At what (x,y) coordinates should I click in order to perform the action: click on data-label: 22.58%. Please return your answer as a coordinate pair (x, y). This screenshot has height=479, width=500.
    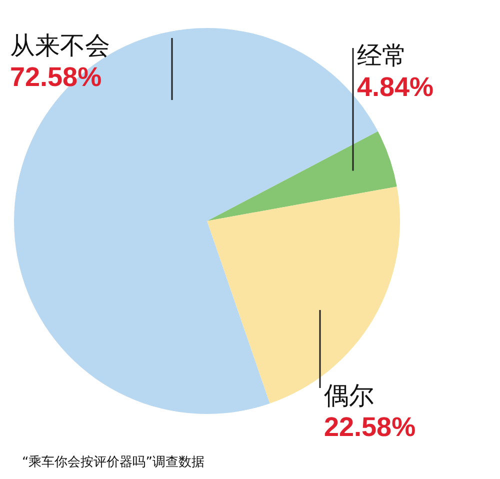
    Looking at the image, I should click on (370, 427).